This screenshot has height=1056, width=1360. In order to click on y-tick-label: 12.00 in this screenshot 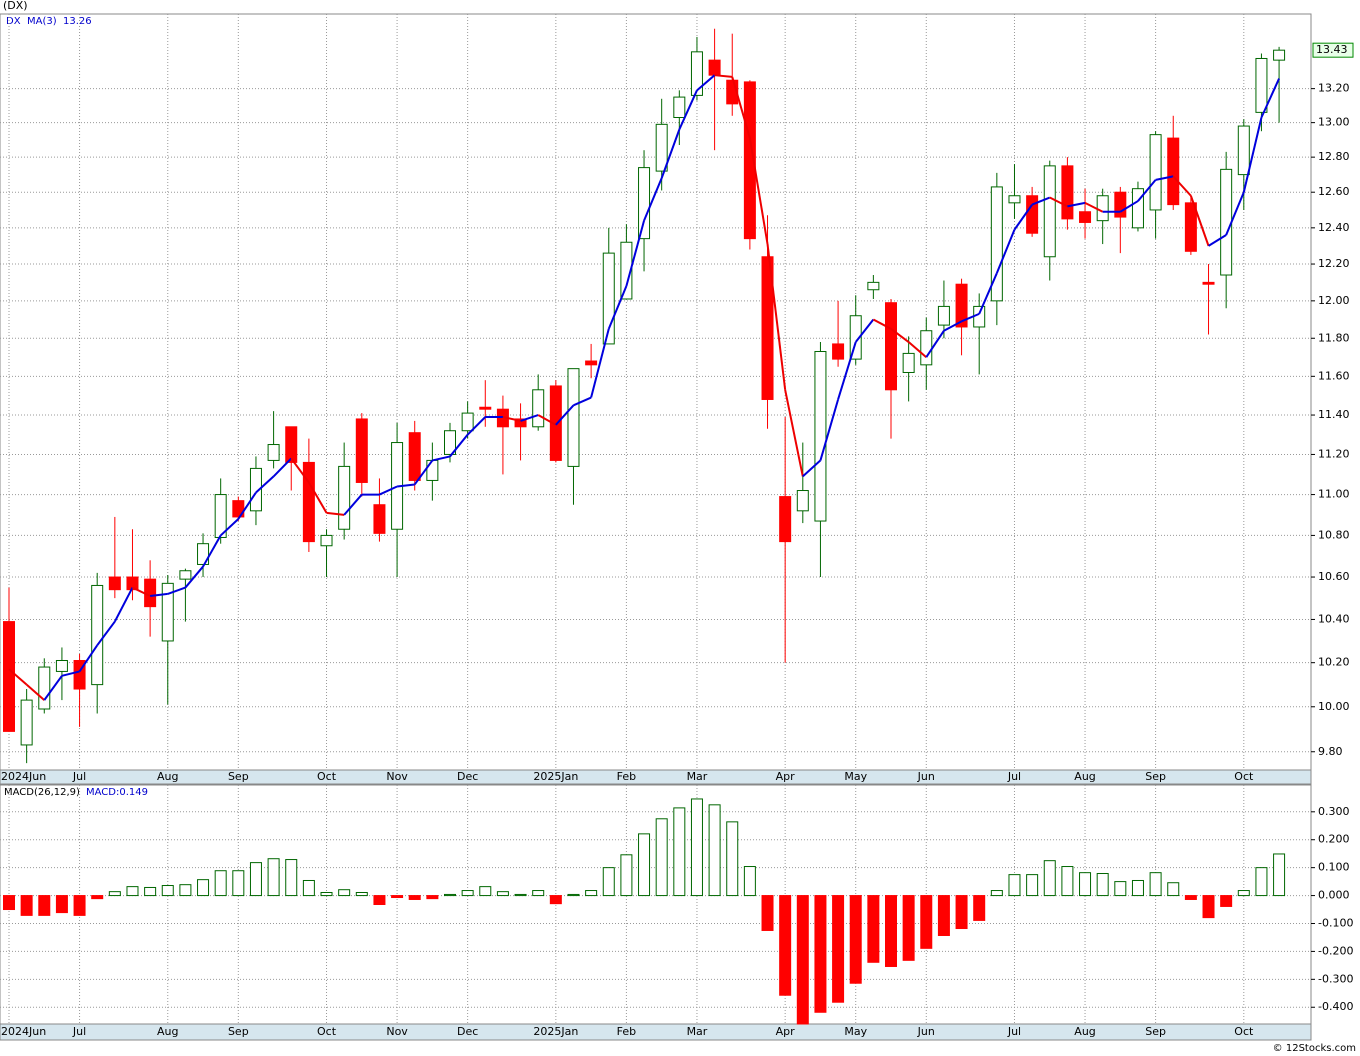, I will do `click(1334, 300)`.